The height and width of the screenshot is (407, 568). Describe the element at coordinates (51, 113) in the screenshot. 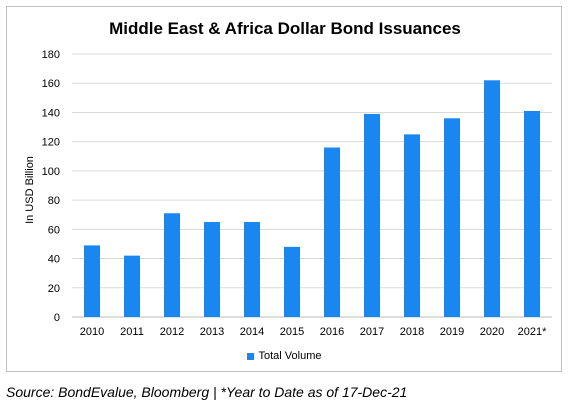

I see `y-tick-label: 140` at that location.